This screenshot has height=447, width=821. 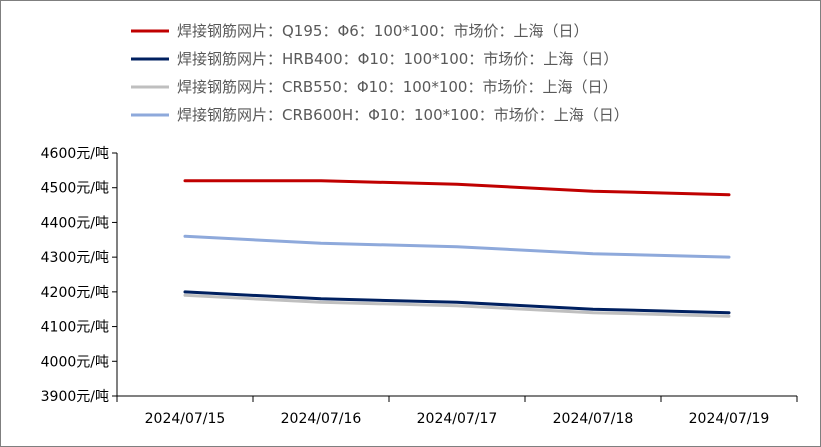 I want to click on y-tick-label: 4300元/吨, so click(x=75, y=258).